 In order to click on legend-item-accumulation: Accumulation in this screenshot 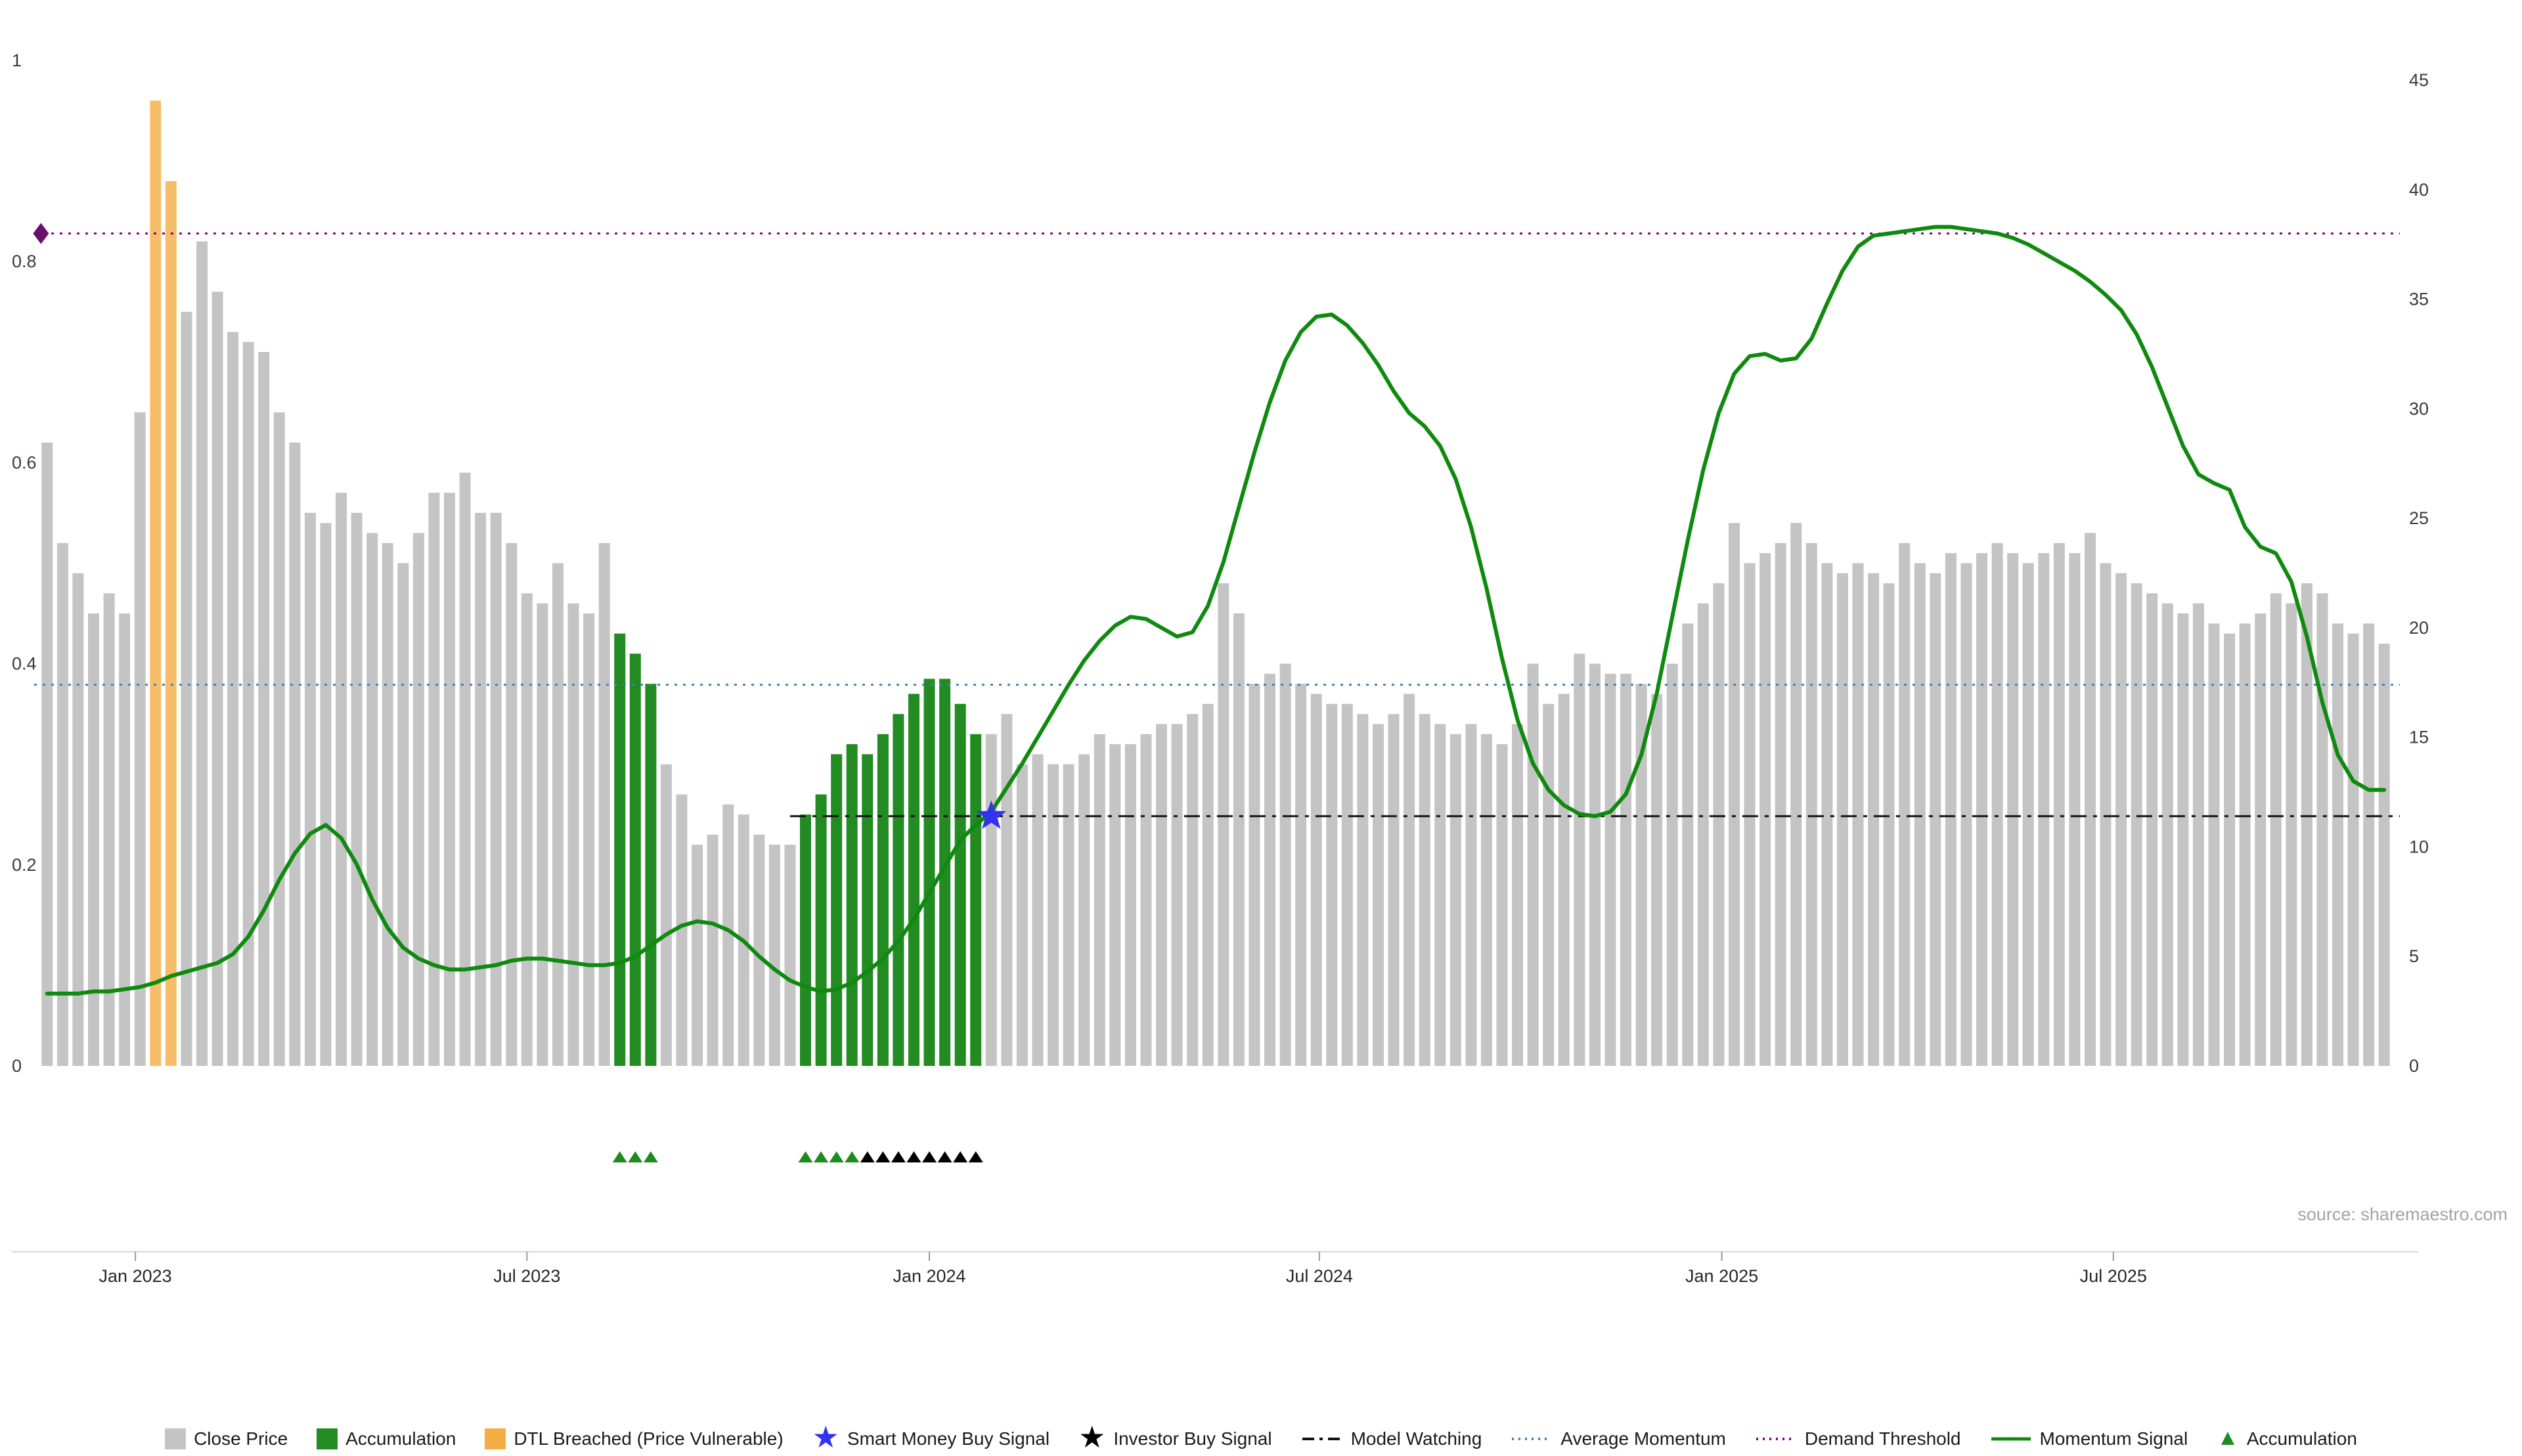, I will do `click(386, 1438)`.